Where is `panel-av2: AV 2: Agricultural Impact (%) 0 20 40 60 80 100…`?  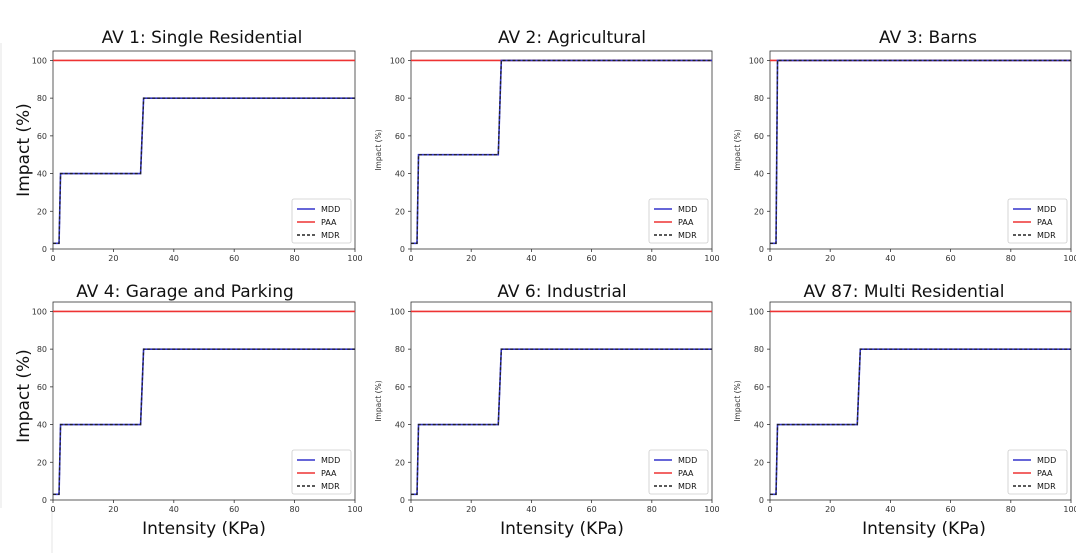
panel-av2: AV 2: Agricultural Impact (%) 0 20 40 60 80 100… is located at coordinates (547, 145).